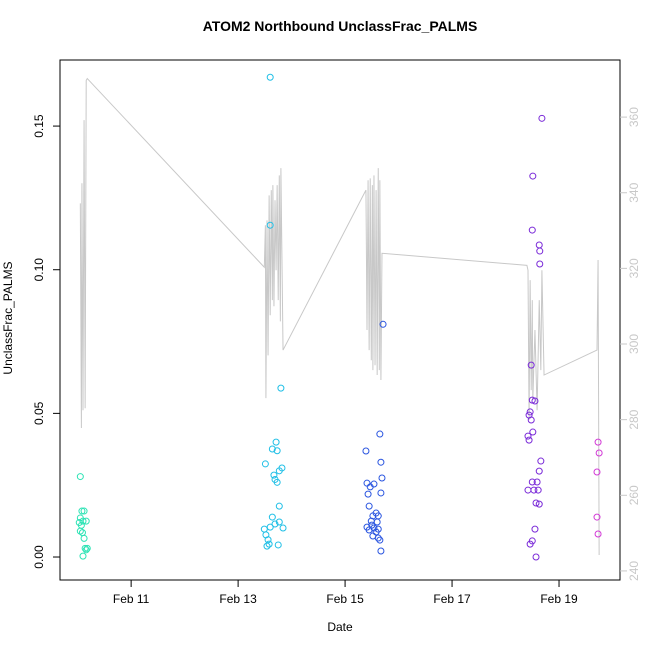 The image size is (650, 650). What do you see at coordinates (559, 599) in the screenshot?
I see `x-tick-label: Feb 19` at bounding box center [559, 599].